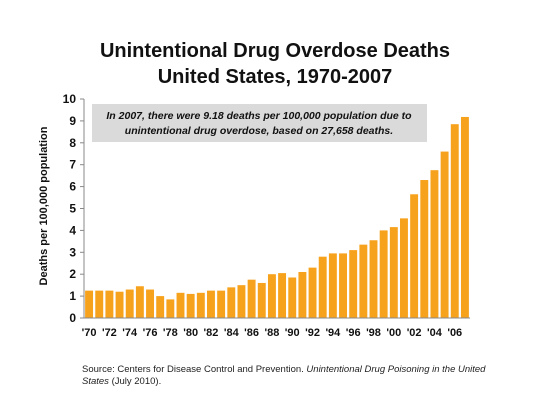 The height and width of the screenshot is (413, 550). What do you see at coordinates (275, 77) in the screenshot?
I see `chart-title-line2: United States, 1970-2007` at bounding box center [275, 77].